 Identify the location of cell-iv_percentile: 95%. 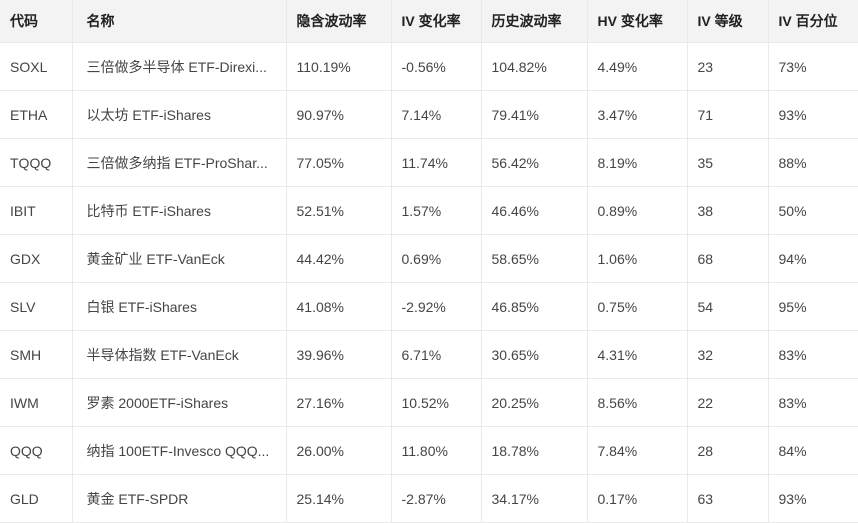
(812, 306).